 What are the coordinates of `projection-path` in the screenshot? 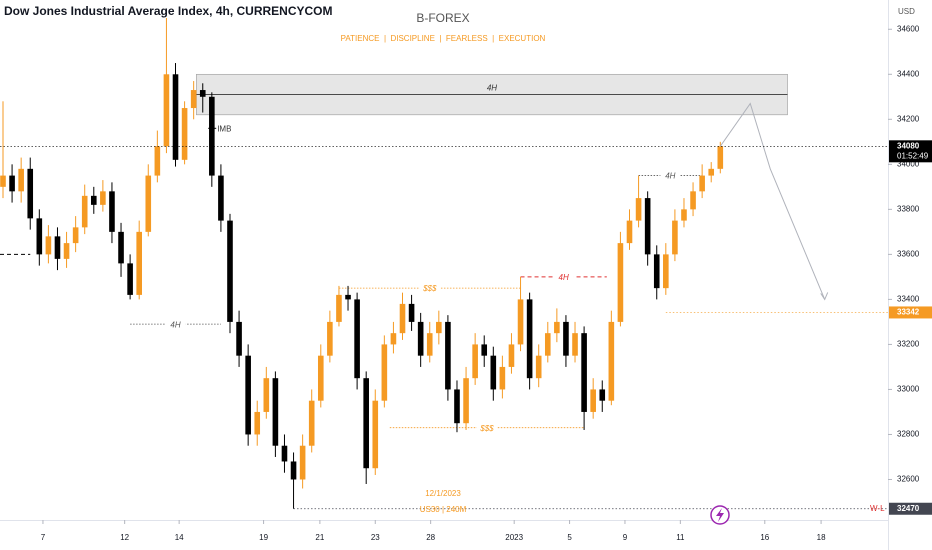 It's located at (772, 201).